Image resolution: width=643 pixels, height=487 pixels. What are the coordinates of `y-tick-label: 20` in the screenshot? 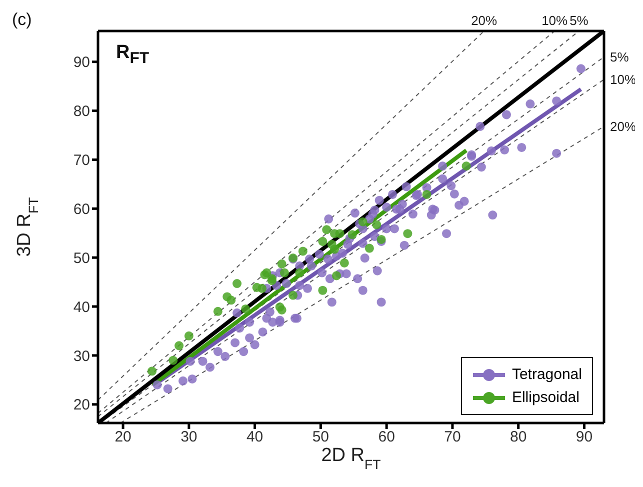 It's located at (81, 405).